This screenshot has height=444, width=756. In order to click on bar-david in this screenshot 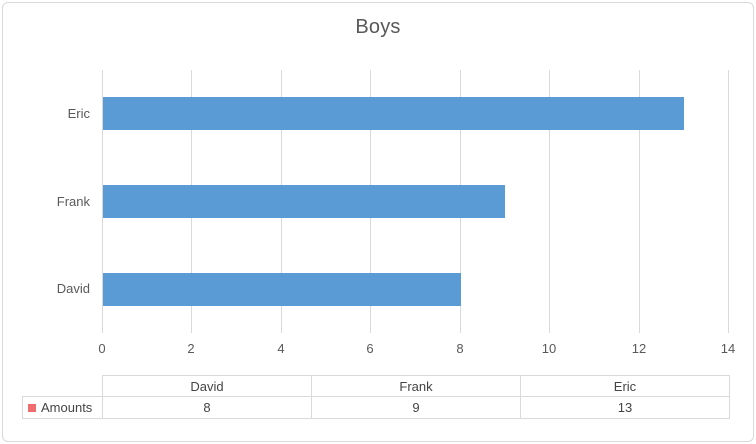, I will do `click(282, 289)`.